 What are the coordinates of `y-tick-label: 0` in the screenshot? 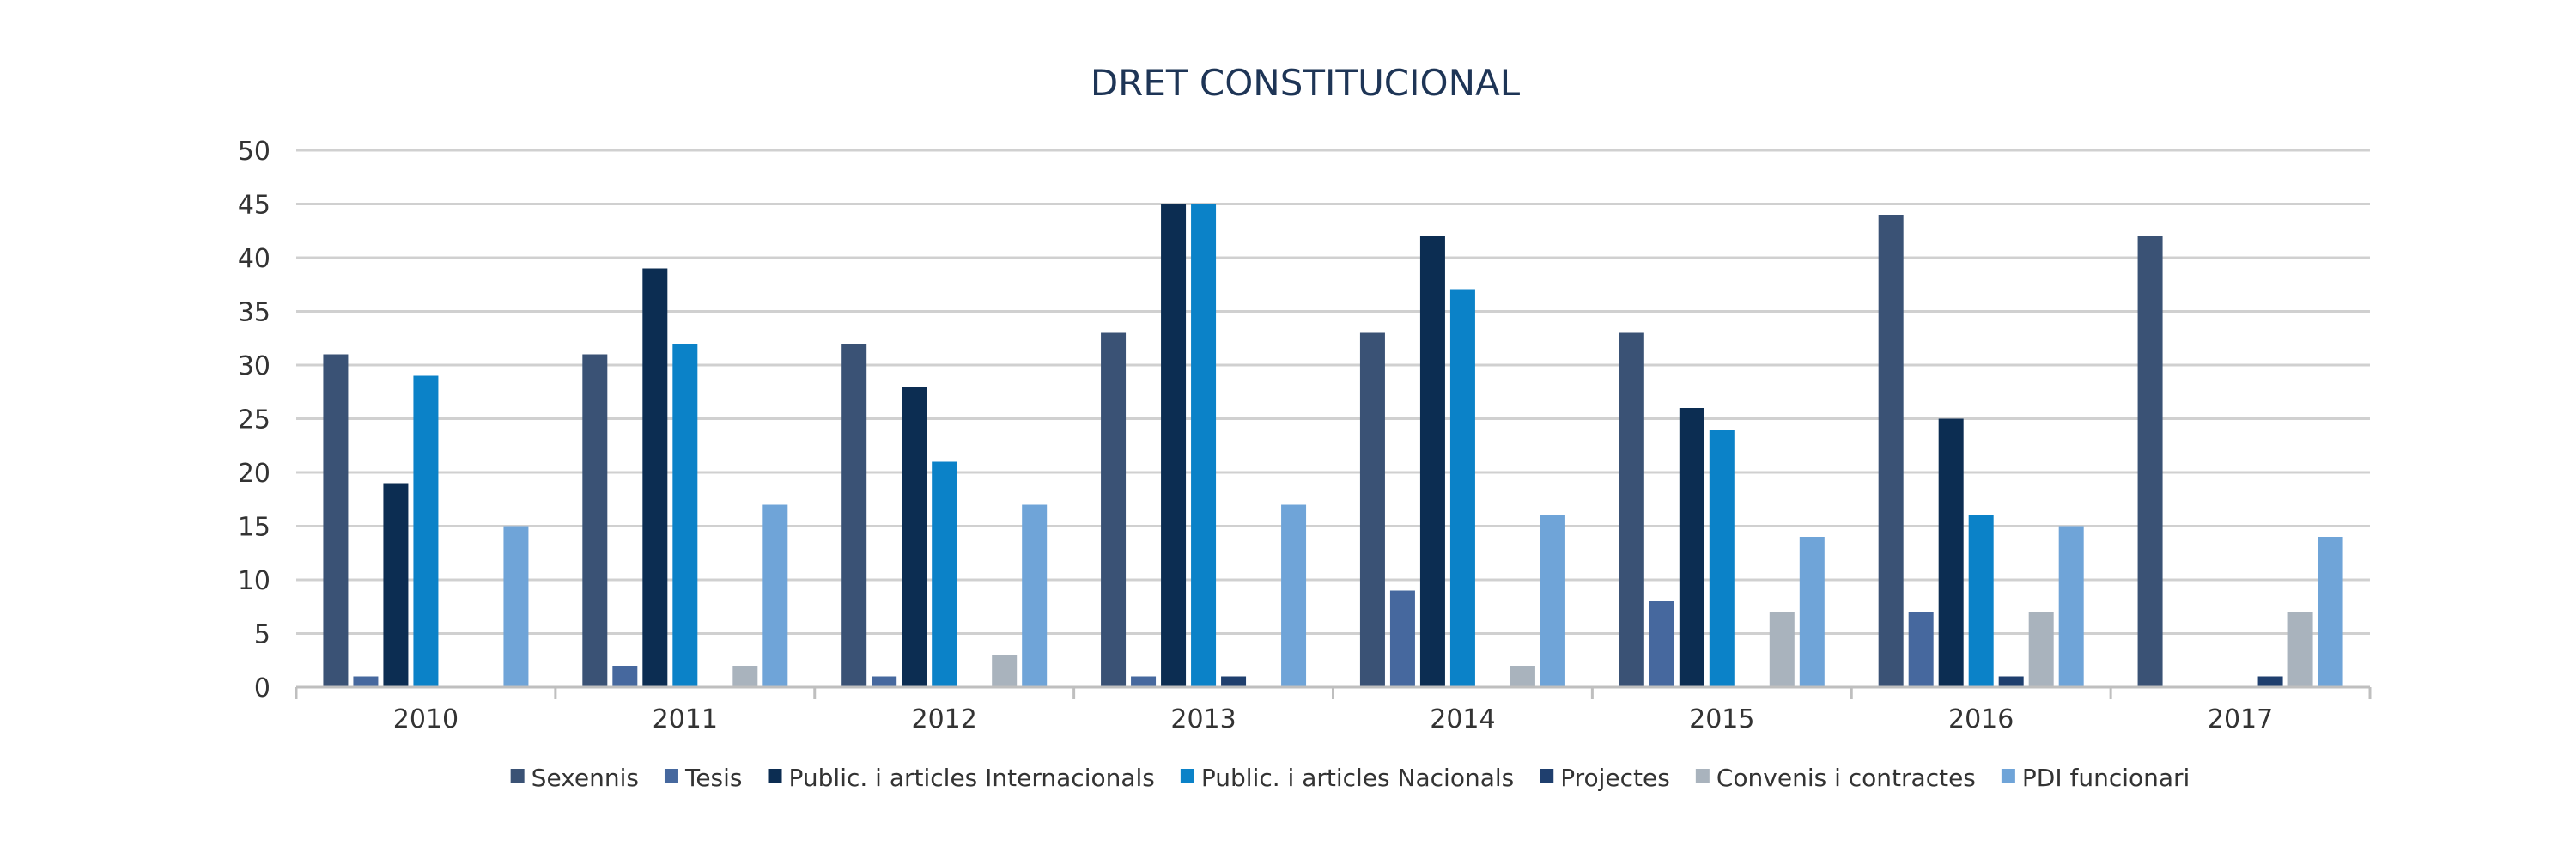 It's located at (262, 689).